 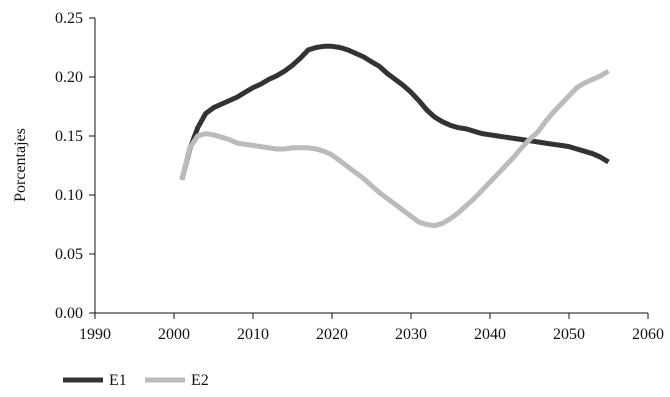 I want to click on x-tick-label: 1990, so click(x=95, y=334).